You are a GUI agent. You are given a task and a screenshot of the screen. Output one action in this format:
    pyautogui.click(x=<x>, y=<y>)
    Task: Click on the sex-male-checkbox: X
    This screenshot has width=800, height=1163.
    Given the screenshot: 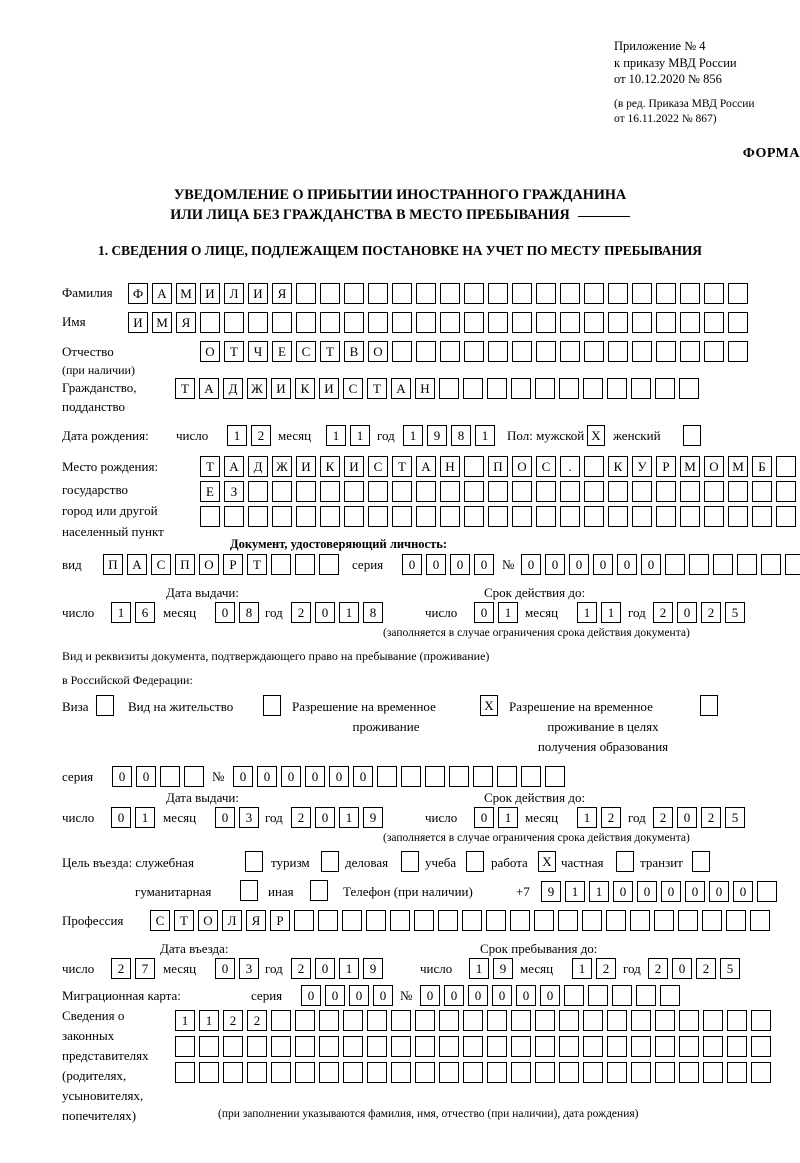 What is the action you would take?
    pyautogui.click(x=596, y=435)
    